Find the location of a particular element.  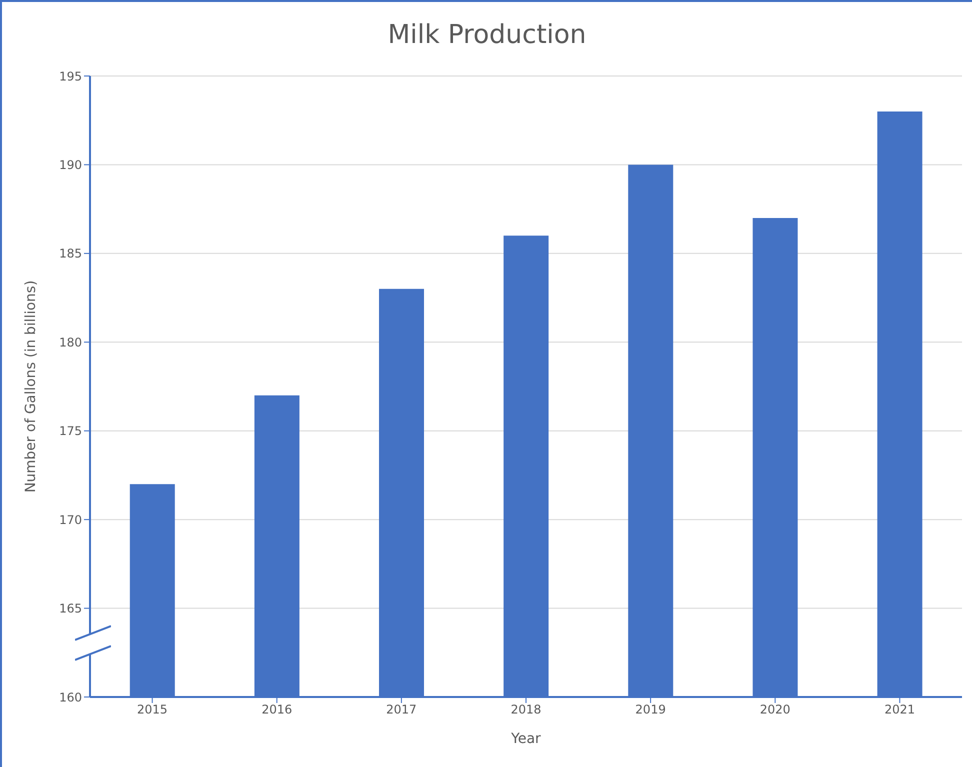

x-tick-label: 2019 is located at coordinates (650, 709).